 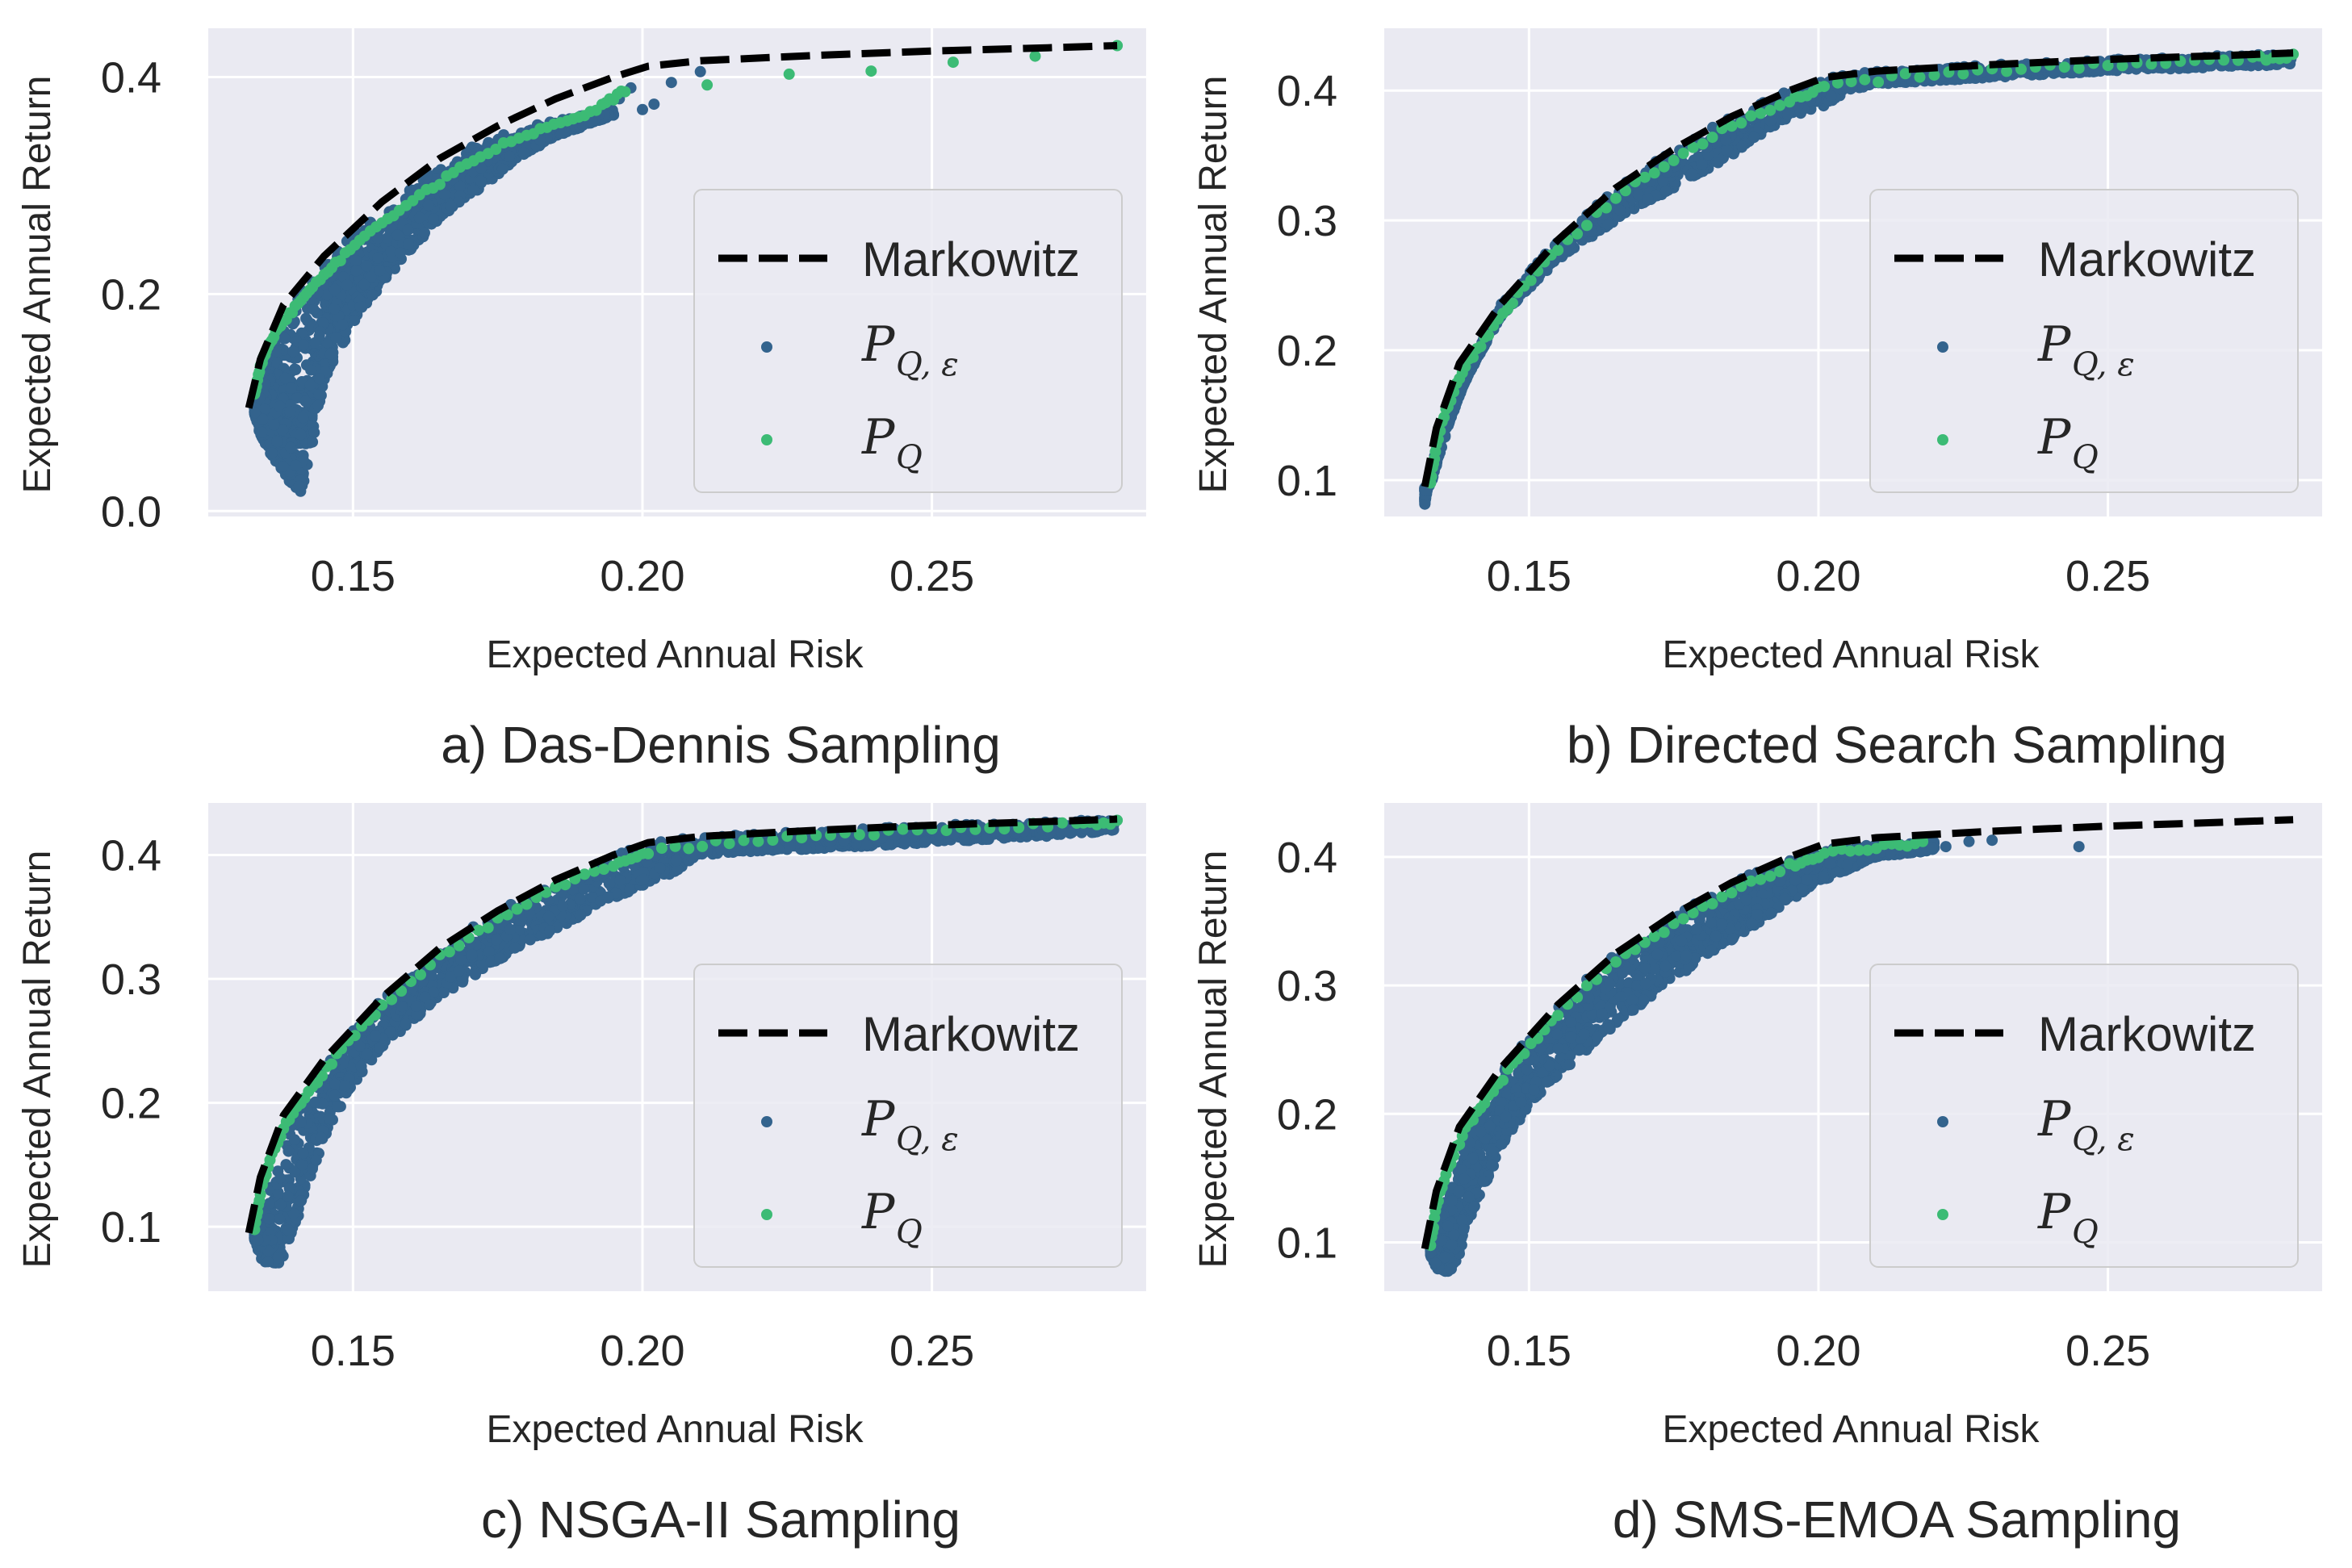 I want to click on legend-p-q-swatch, so click(x=767, y=439).